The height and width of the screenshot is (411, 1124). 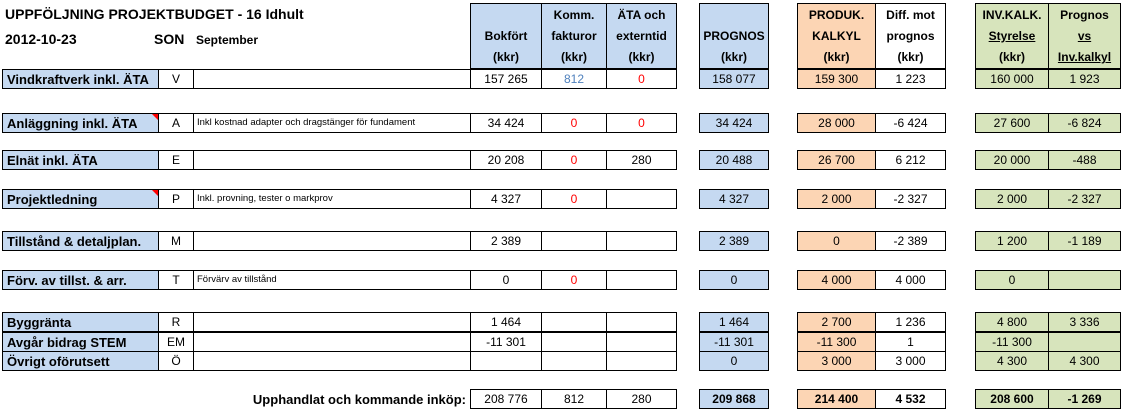 What do you see at coordinates (910, 160) in the screenshot?
I see `cell-diff: 6 212` at bounding box center [910, 160].